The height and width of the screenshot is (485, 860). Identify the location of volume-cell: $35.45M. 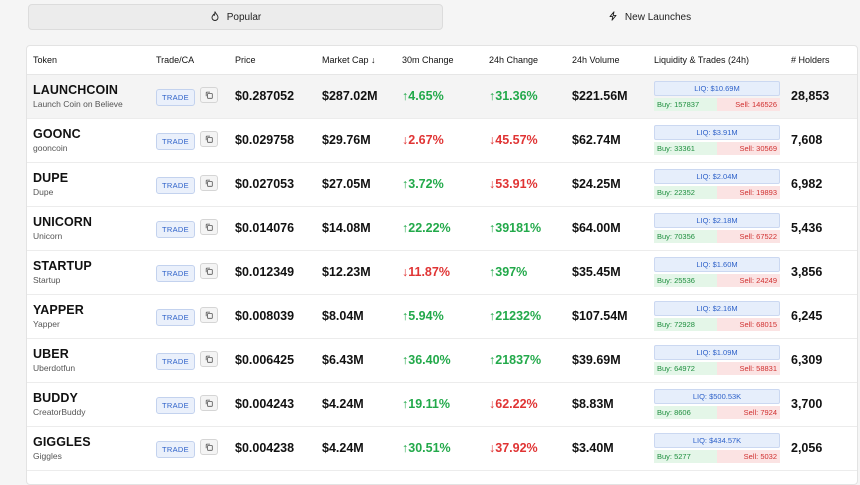
(607, 272).